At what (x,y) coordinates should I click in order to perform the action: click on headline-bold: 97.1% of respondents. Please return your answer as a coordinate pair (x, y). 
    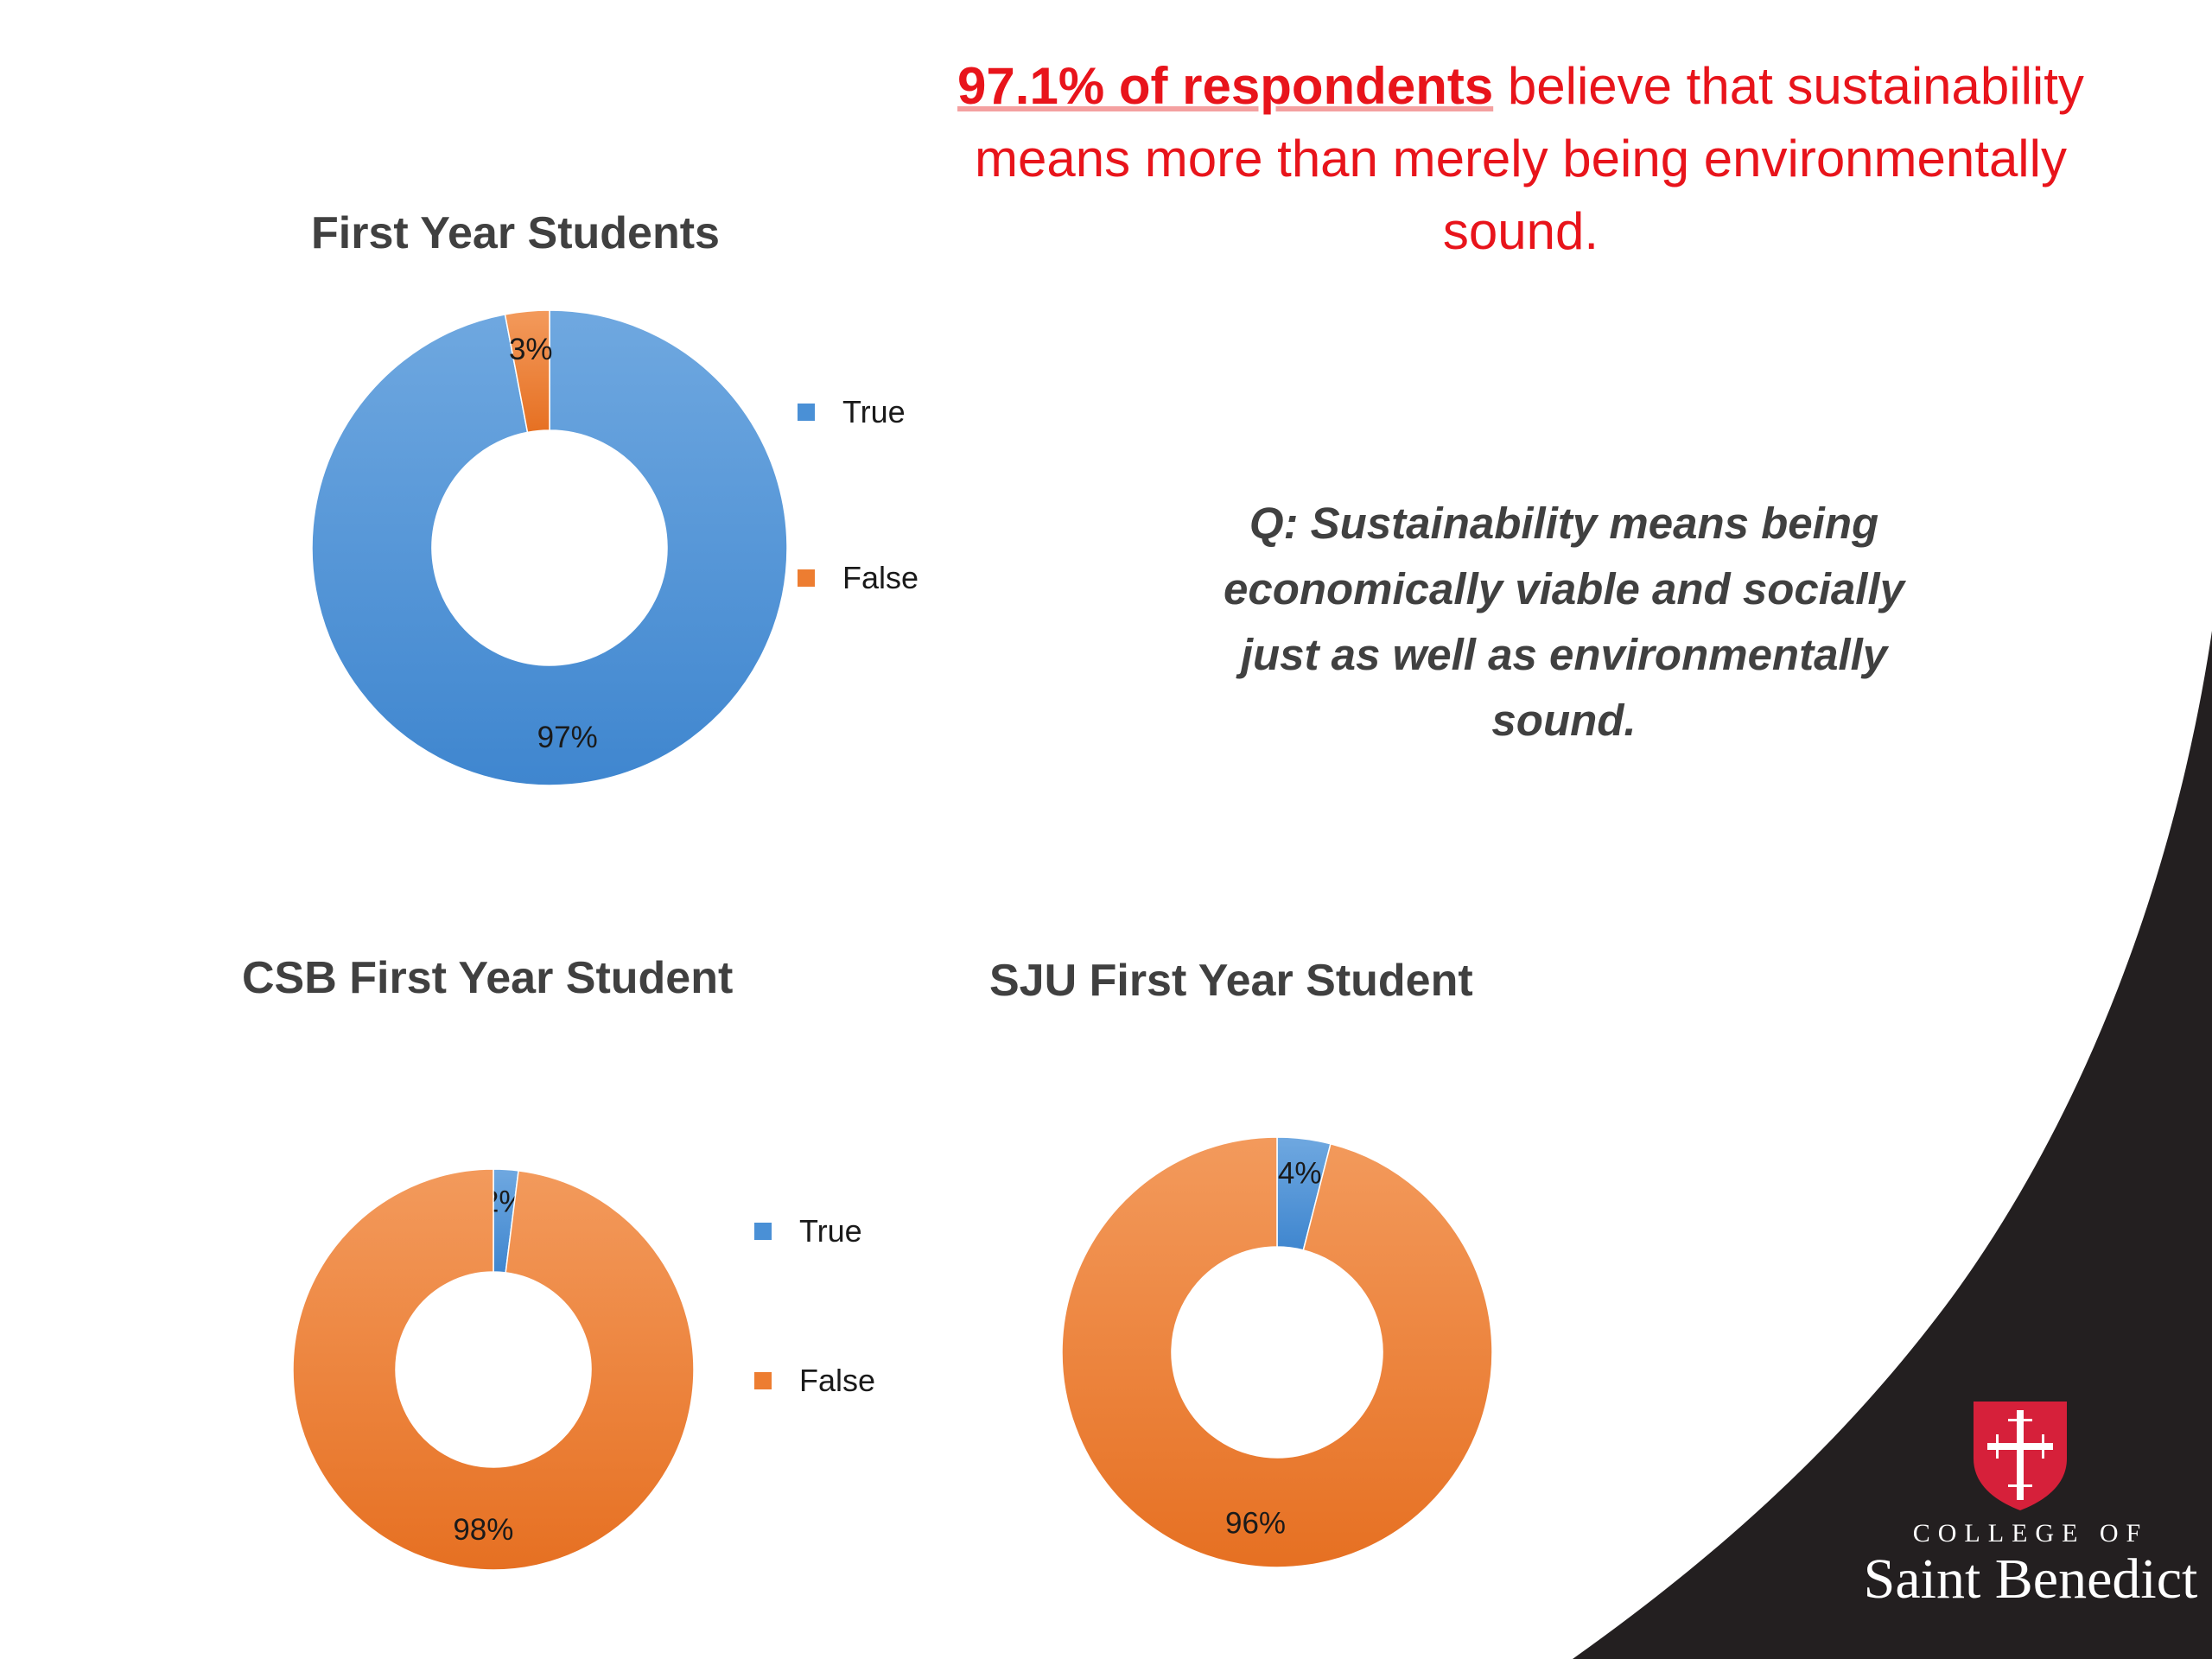
    Looking at the image, I should click on (1225, 86).